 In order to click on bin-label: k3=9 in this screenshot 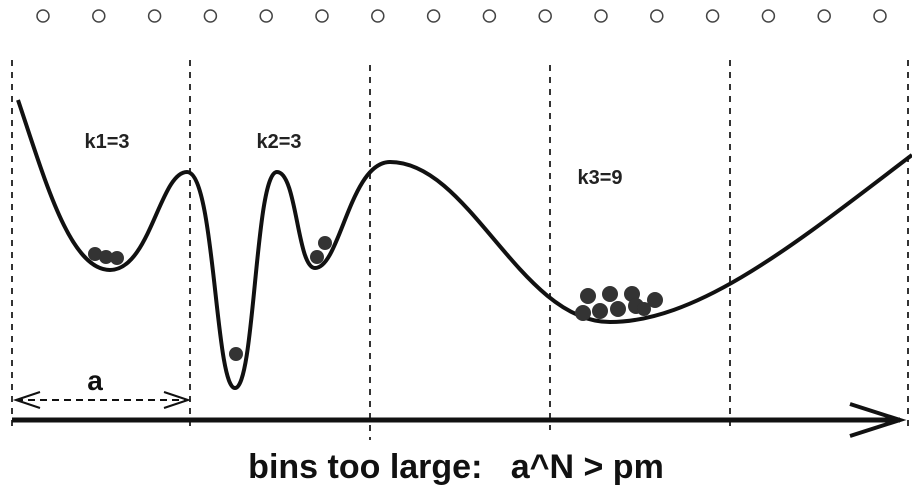, I will do `click(599, 178)`.